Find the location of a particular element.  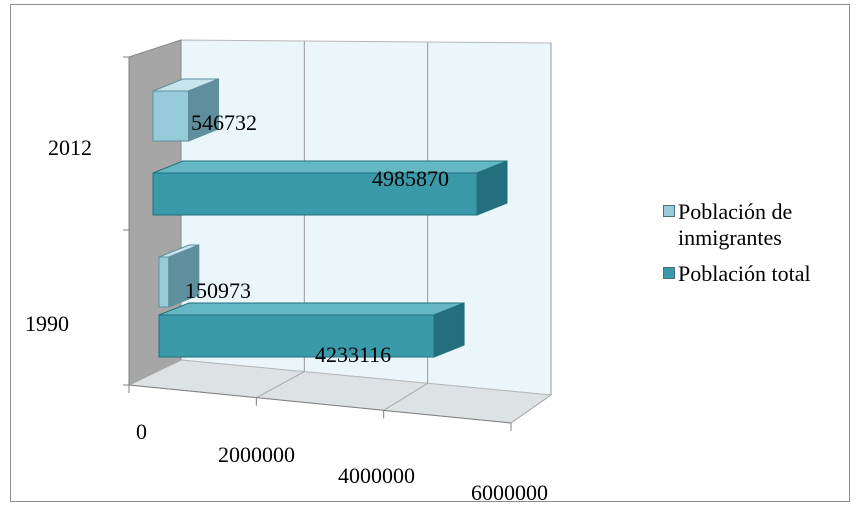

data-label-immigrants-1990: 150973 is located at coordinates (218, 290).